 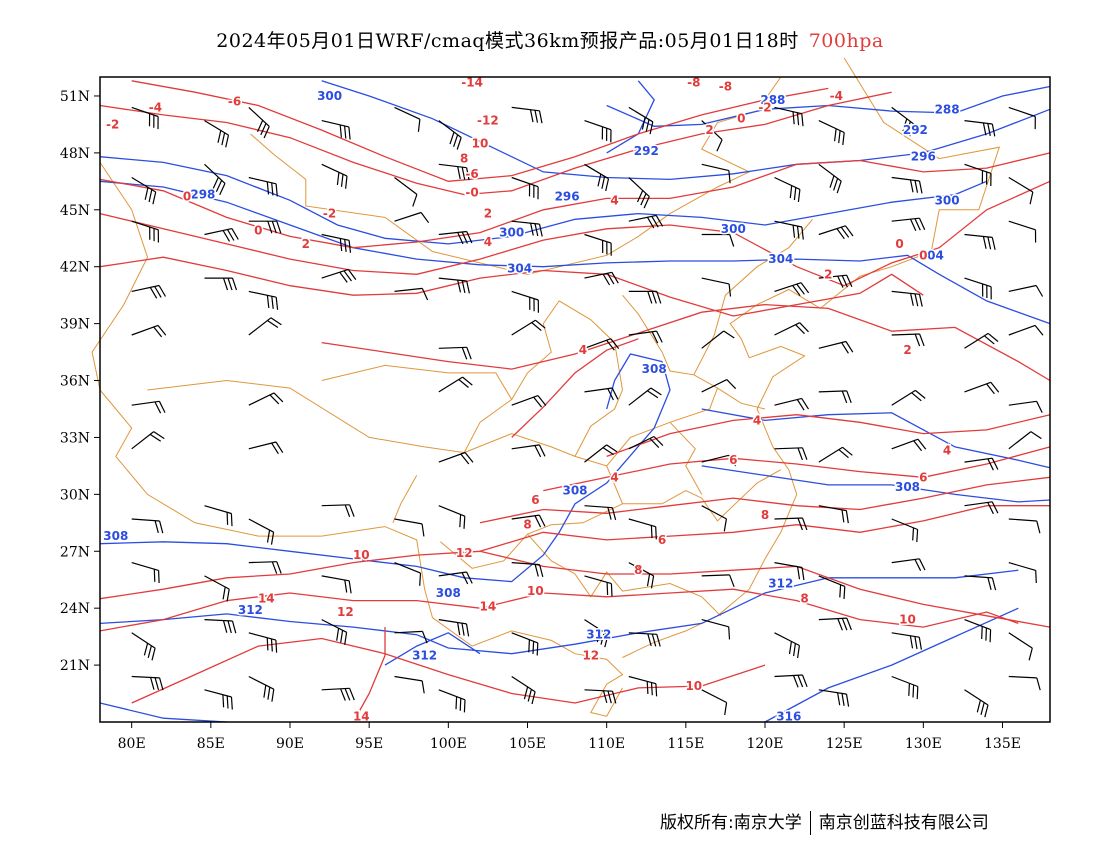 I want to click on temperature-label: 14, so click(x=266, y=598).